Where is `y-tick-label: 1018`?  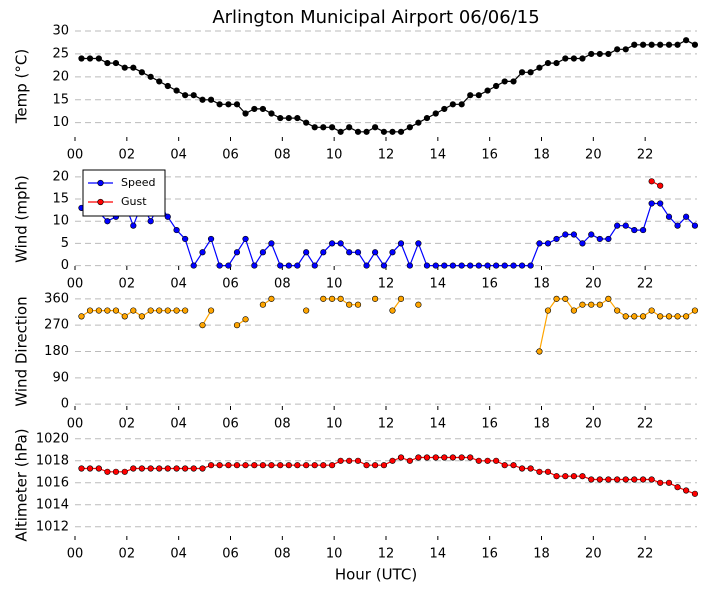
y-tick-label: 1018 is located at coordinates (52, 460).